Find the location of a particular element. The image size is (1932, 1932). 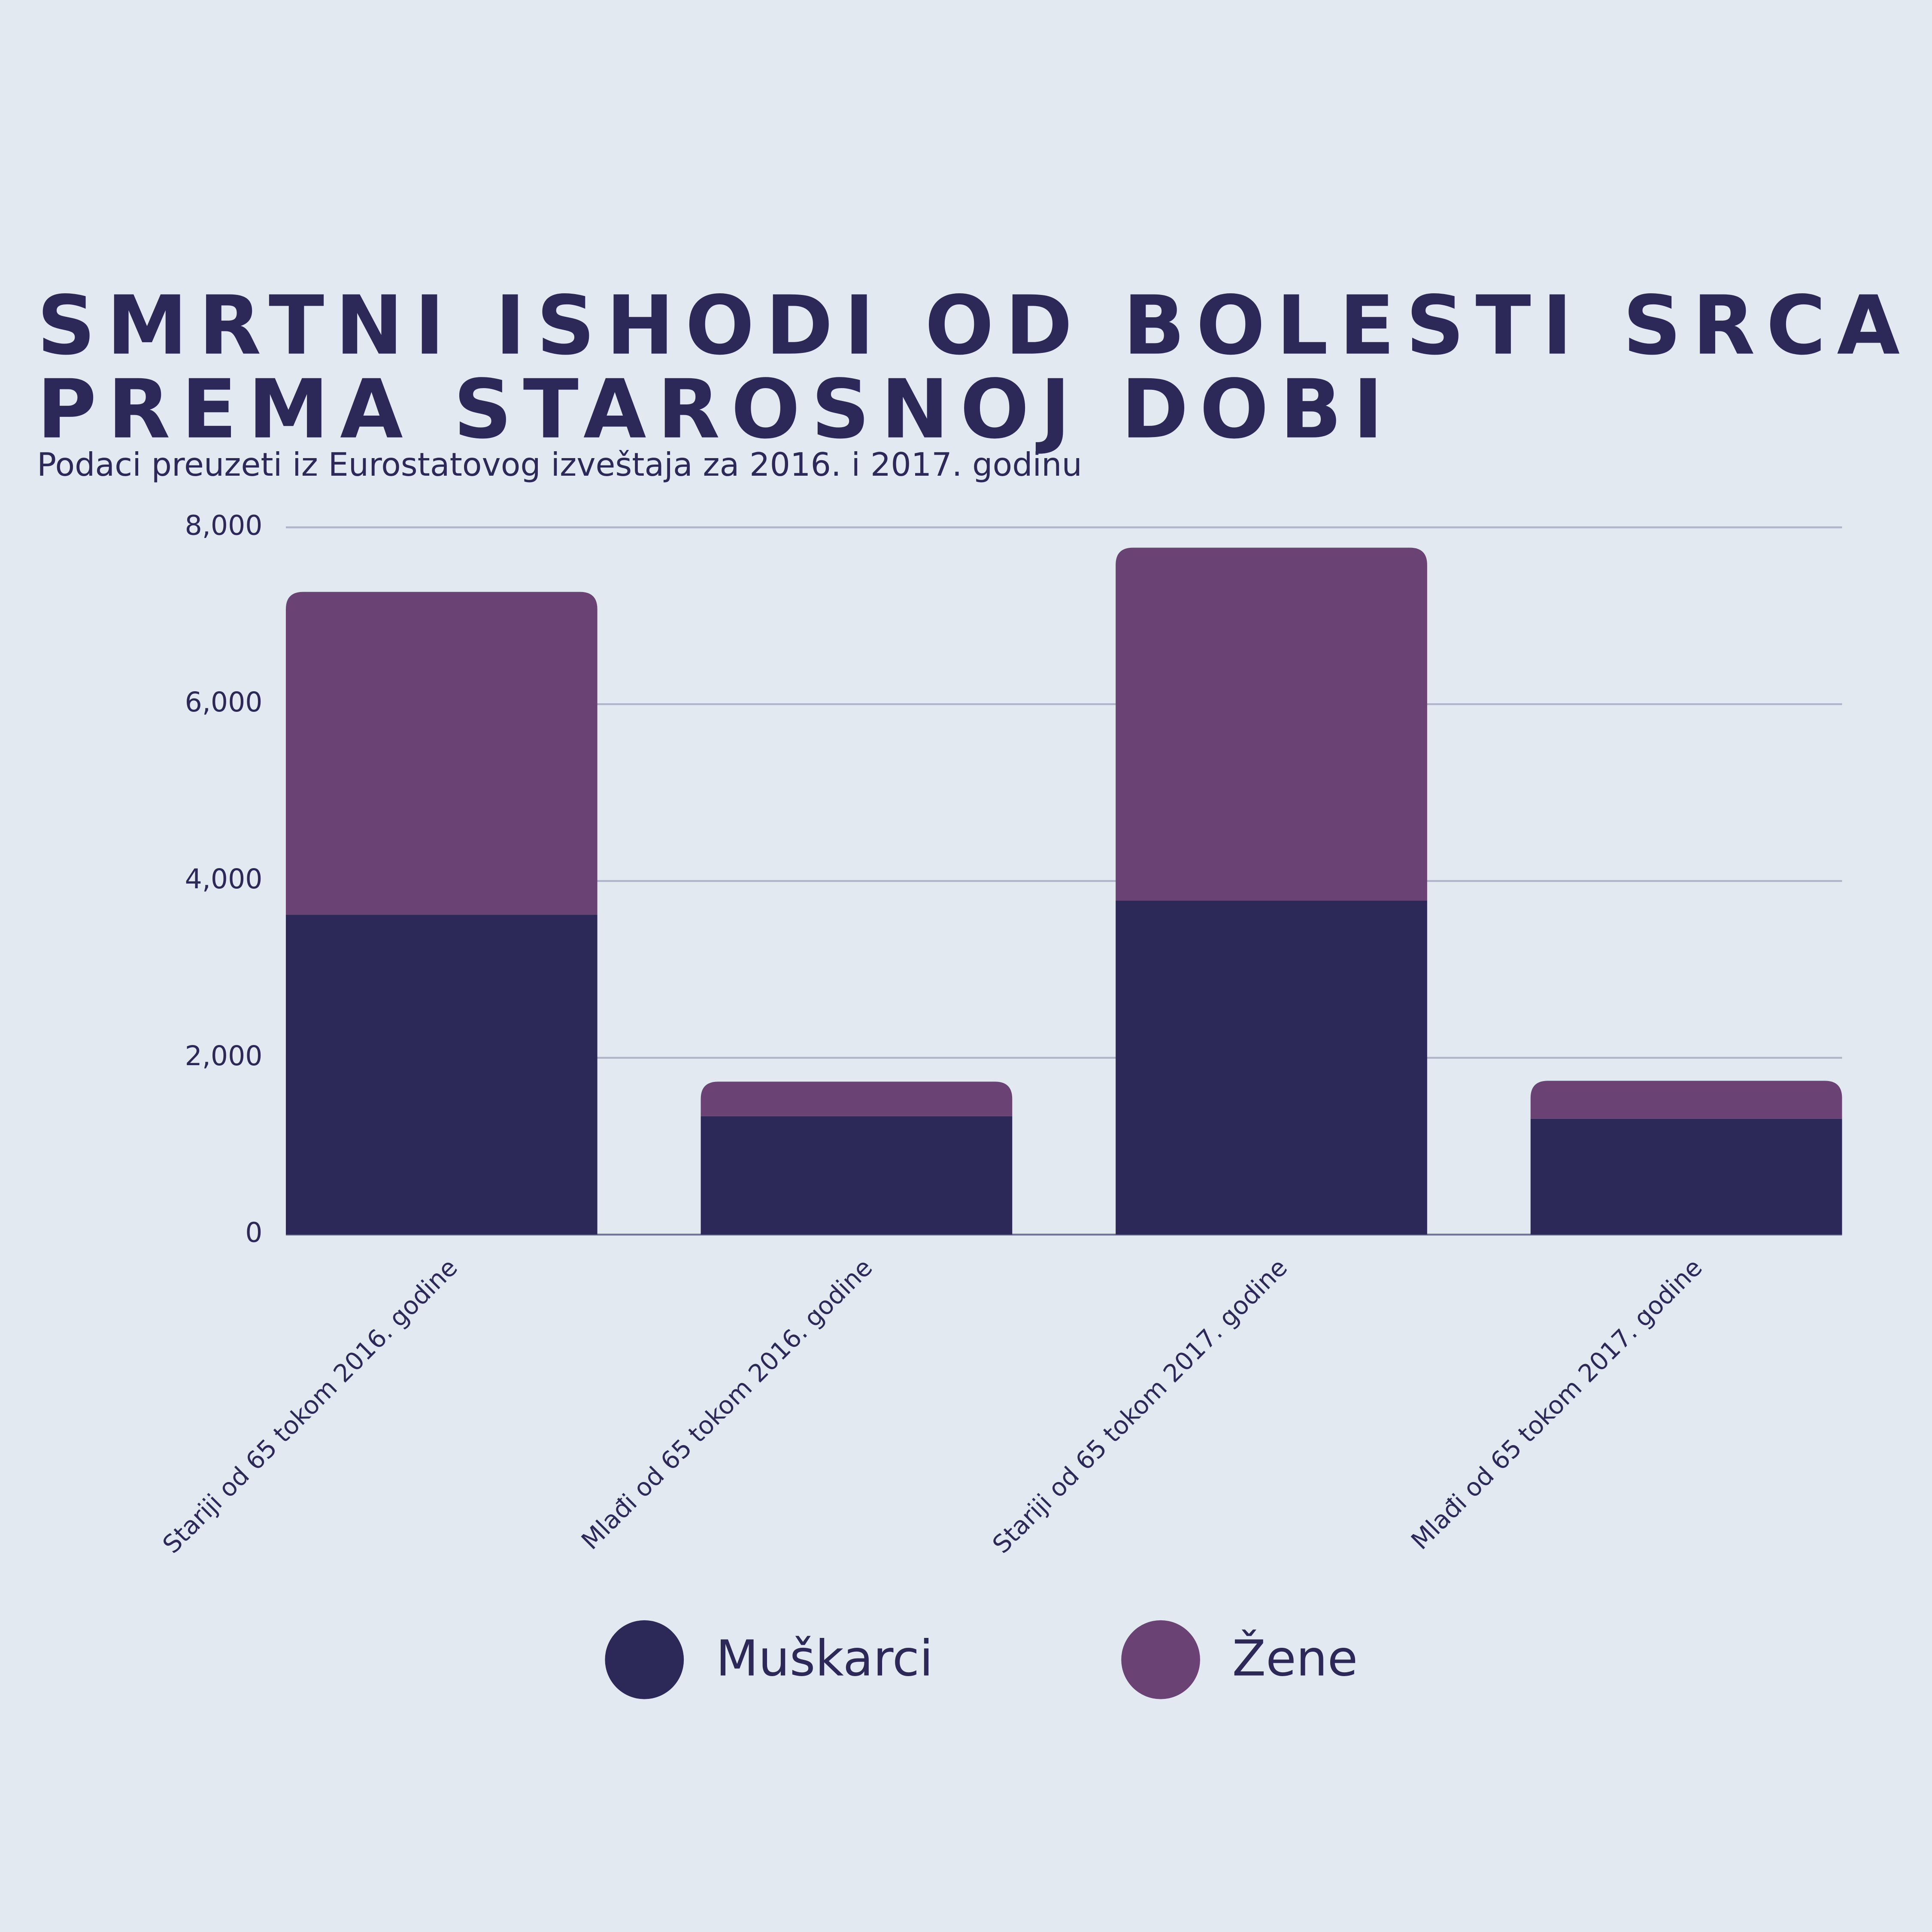

y-tick-label: 4,000 is located at coordinates (224, 879).